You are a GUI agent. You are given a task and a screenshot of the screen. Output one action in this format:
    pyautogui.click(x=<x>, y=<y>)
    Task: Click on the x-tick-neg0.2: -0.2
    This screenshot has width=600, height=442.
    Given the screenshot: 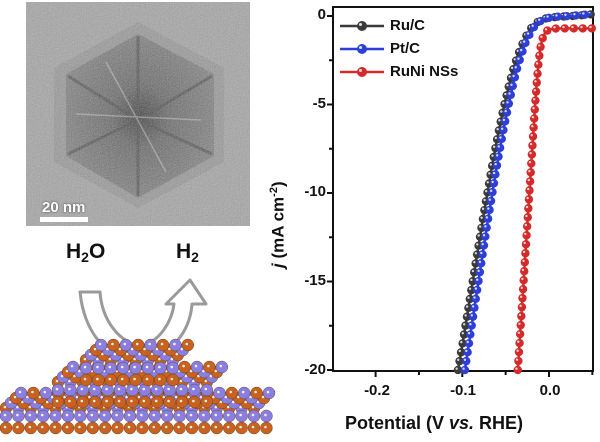 What is the action you would take?
    pyautogui.click(x=377, y=390)
    